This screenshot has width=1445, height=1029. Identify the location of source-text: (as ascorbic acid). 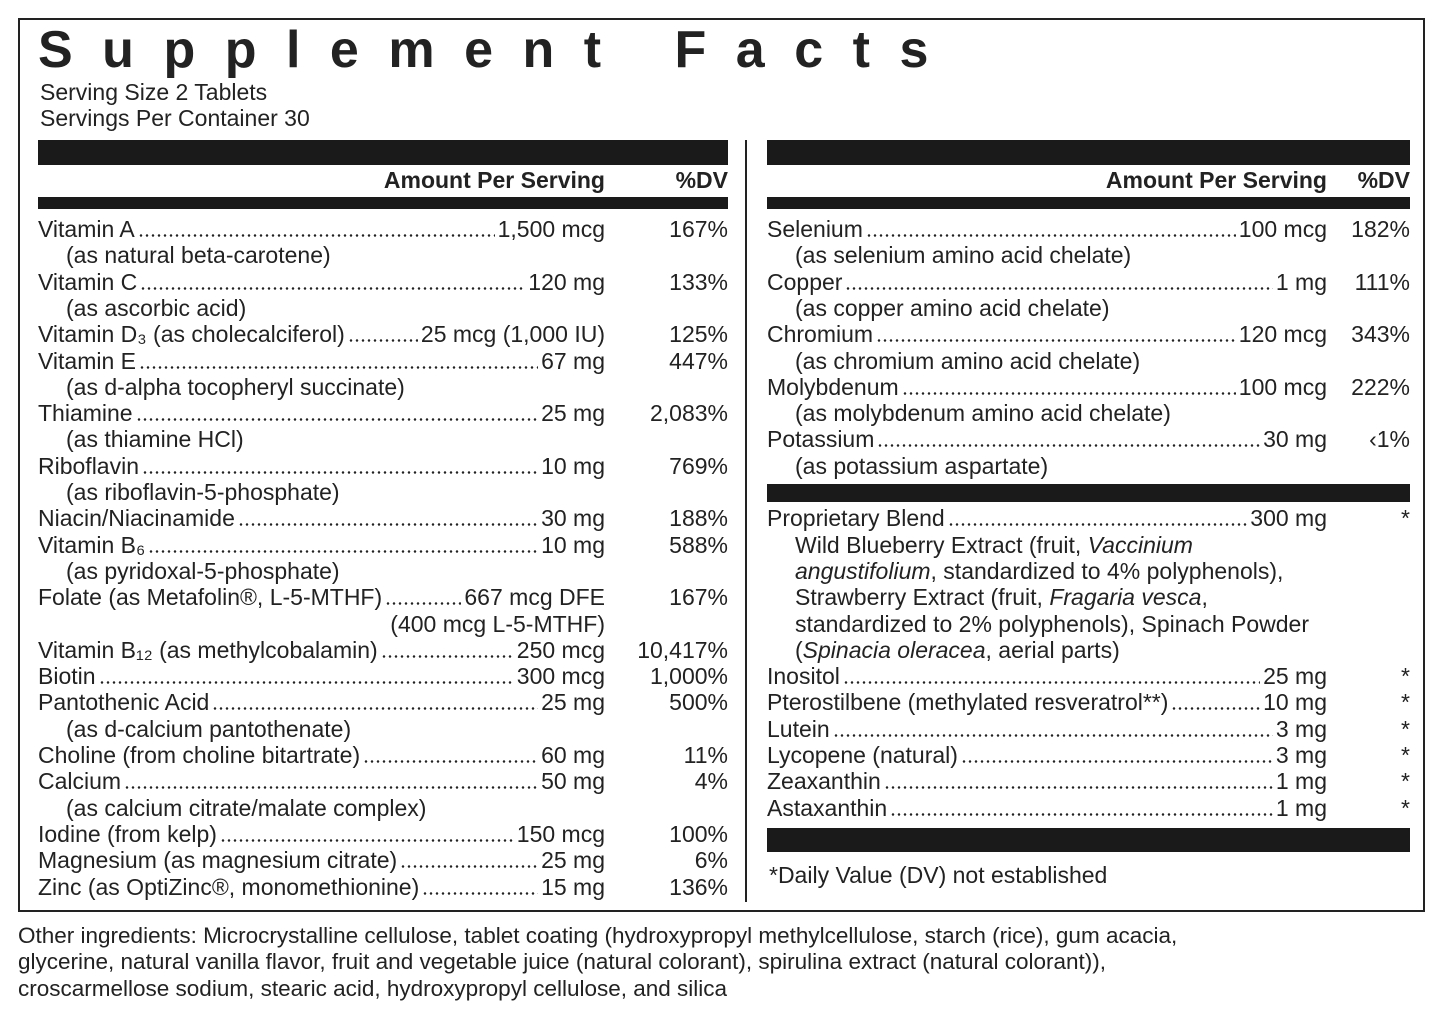
(156, 307).